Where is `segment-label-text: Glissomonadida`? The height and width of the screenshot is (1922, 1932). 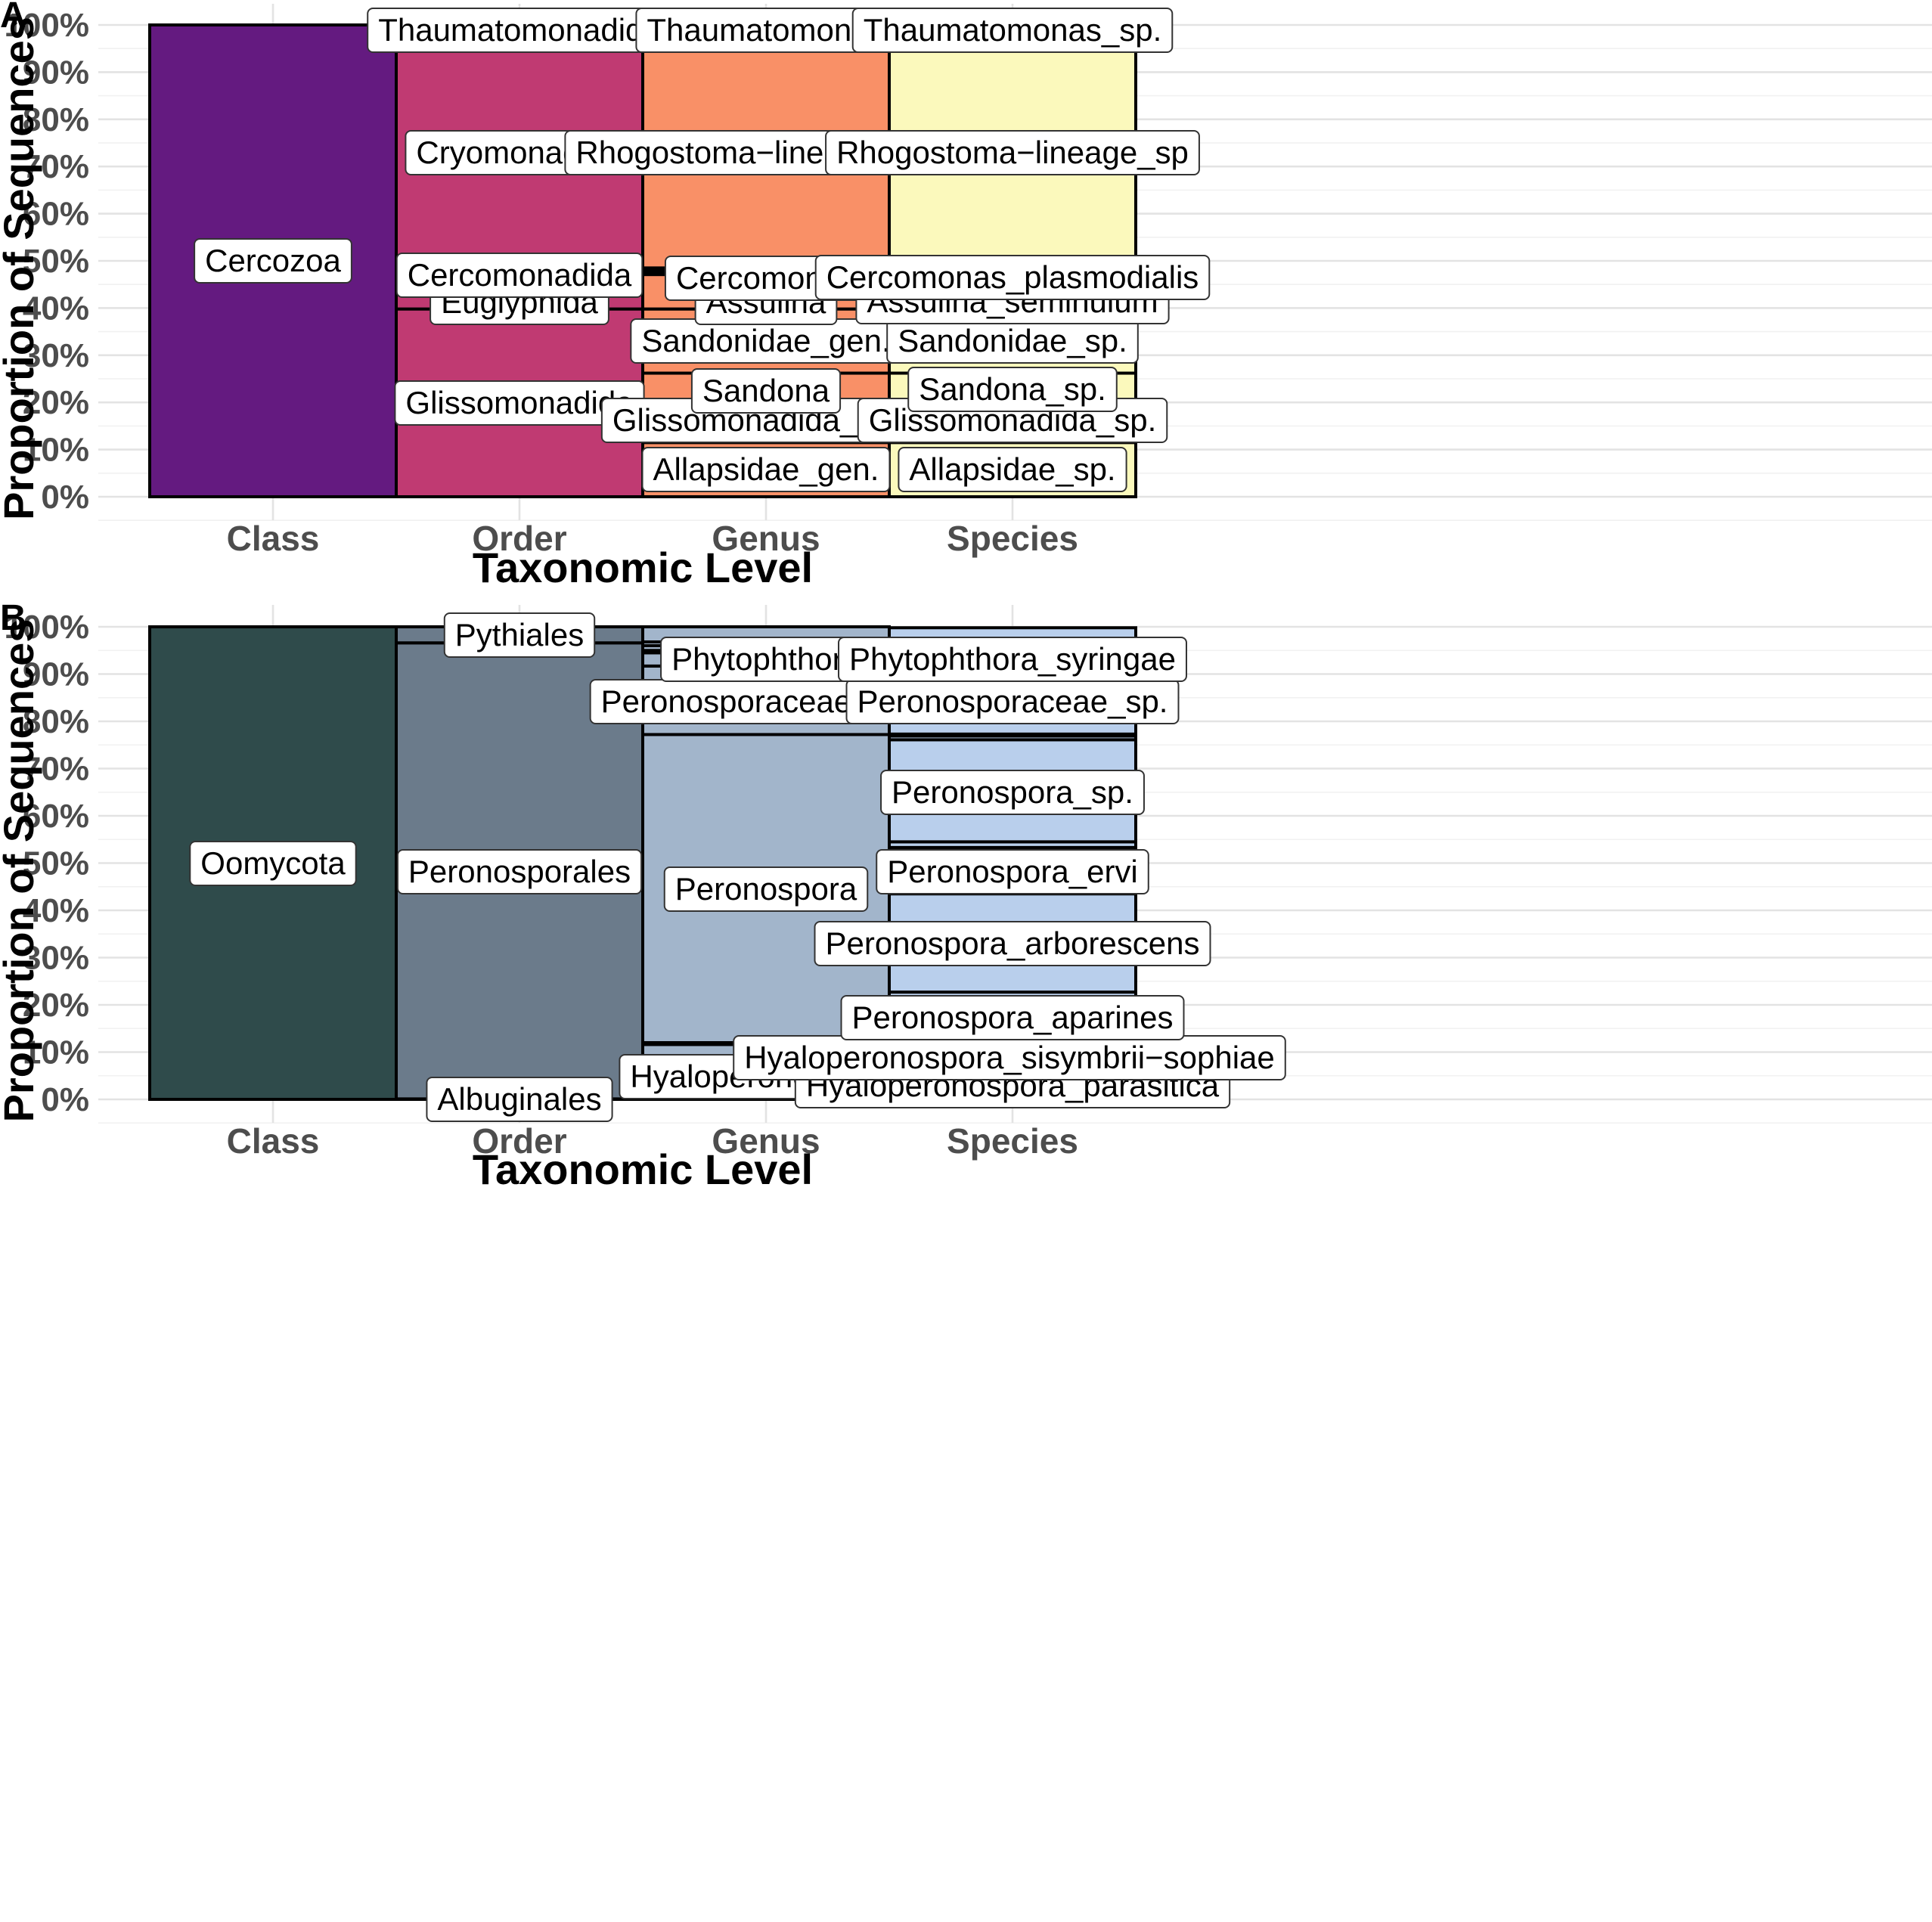 segment-label-text: Glissomonadida is located at coordinates (520, 402).